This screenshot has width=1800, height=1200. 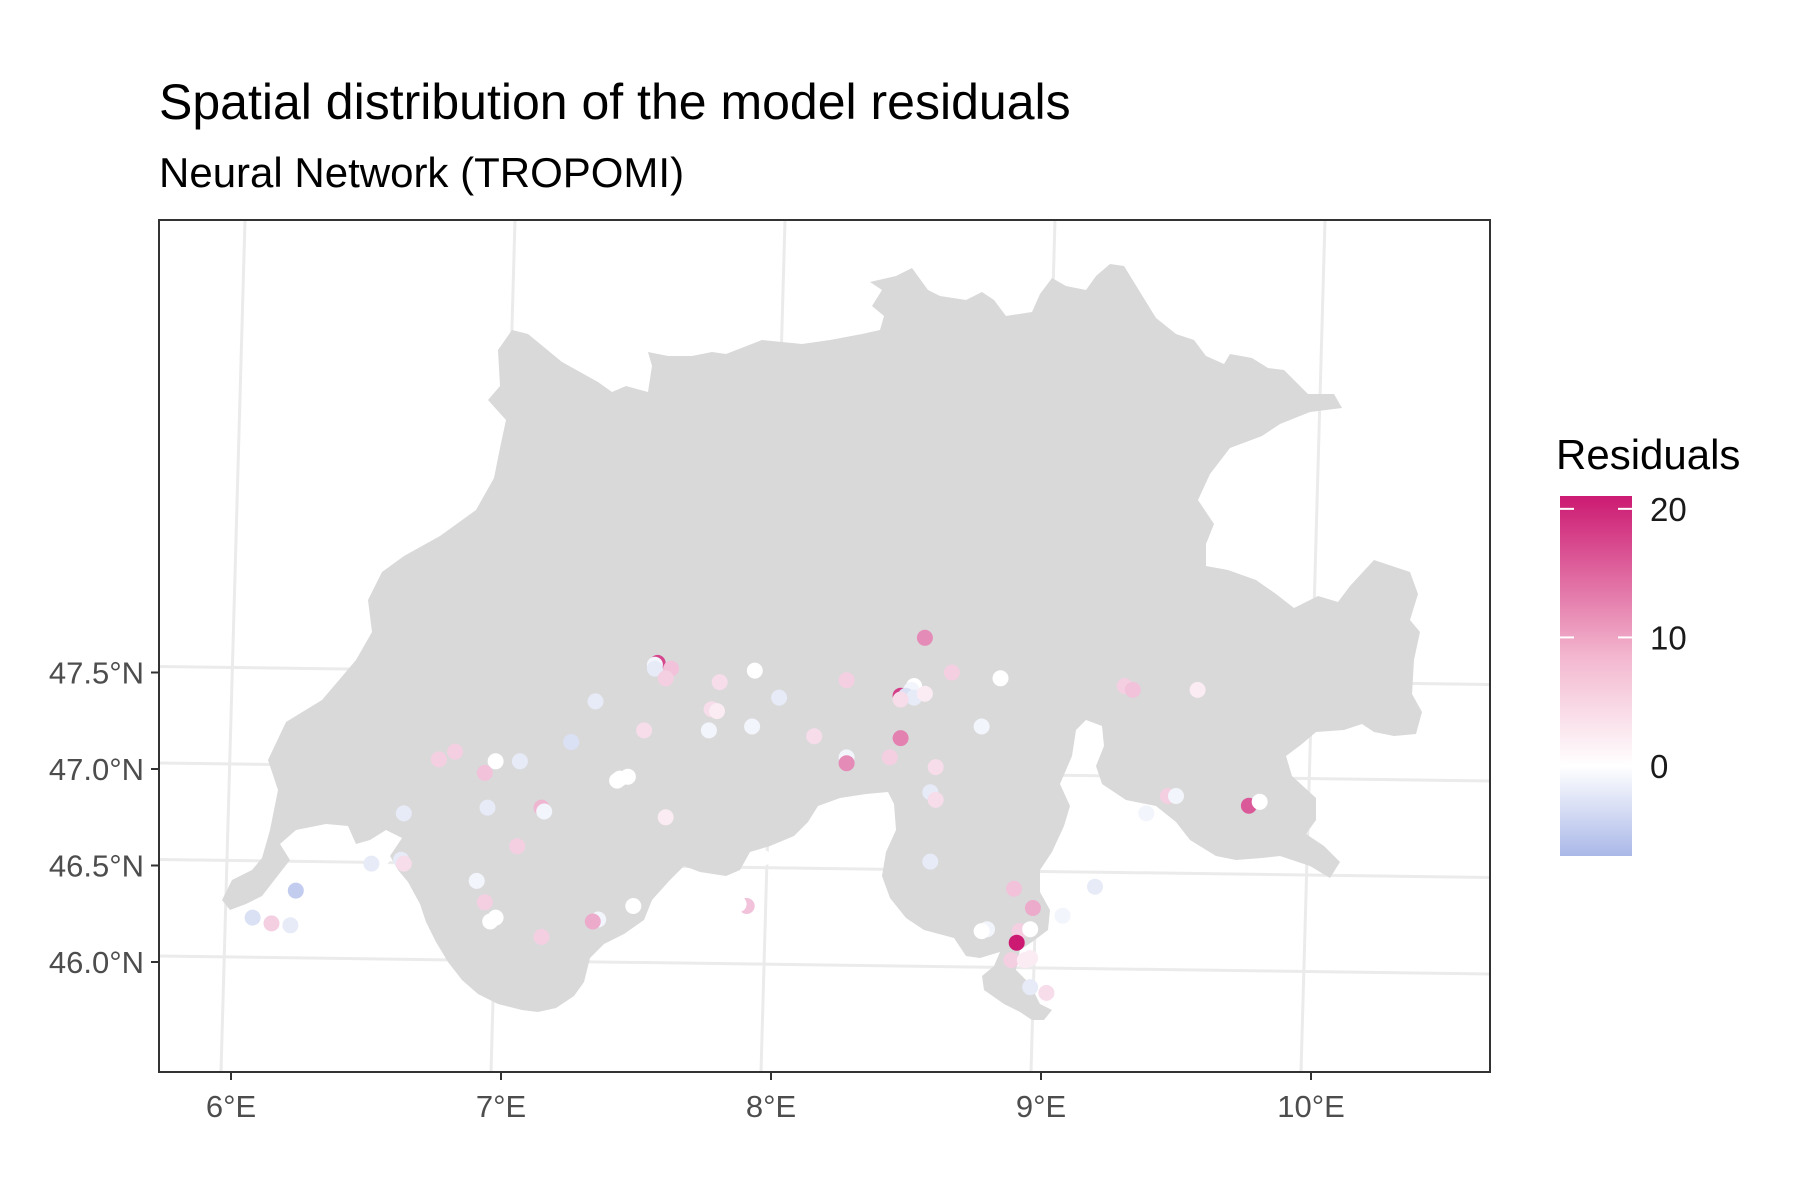 I want to click on legend-ticks: 20 10 0, so click(x=1623, y=638).